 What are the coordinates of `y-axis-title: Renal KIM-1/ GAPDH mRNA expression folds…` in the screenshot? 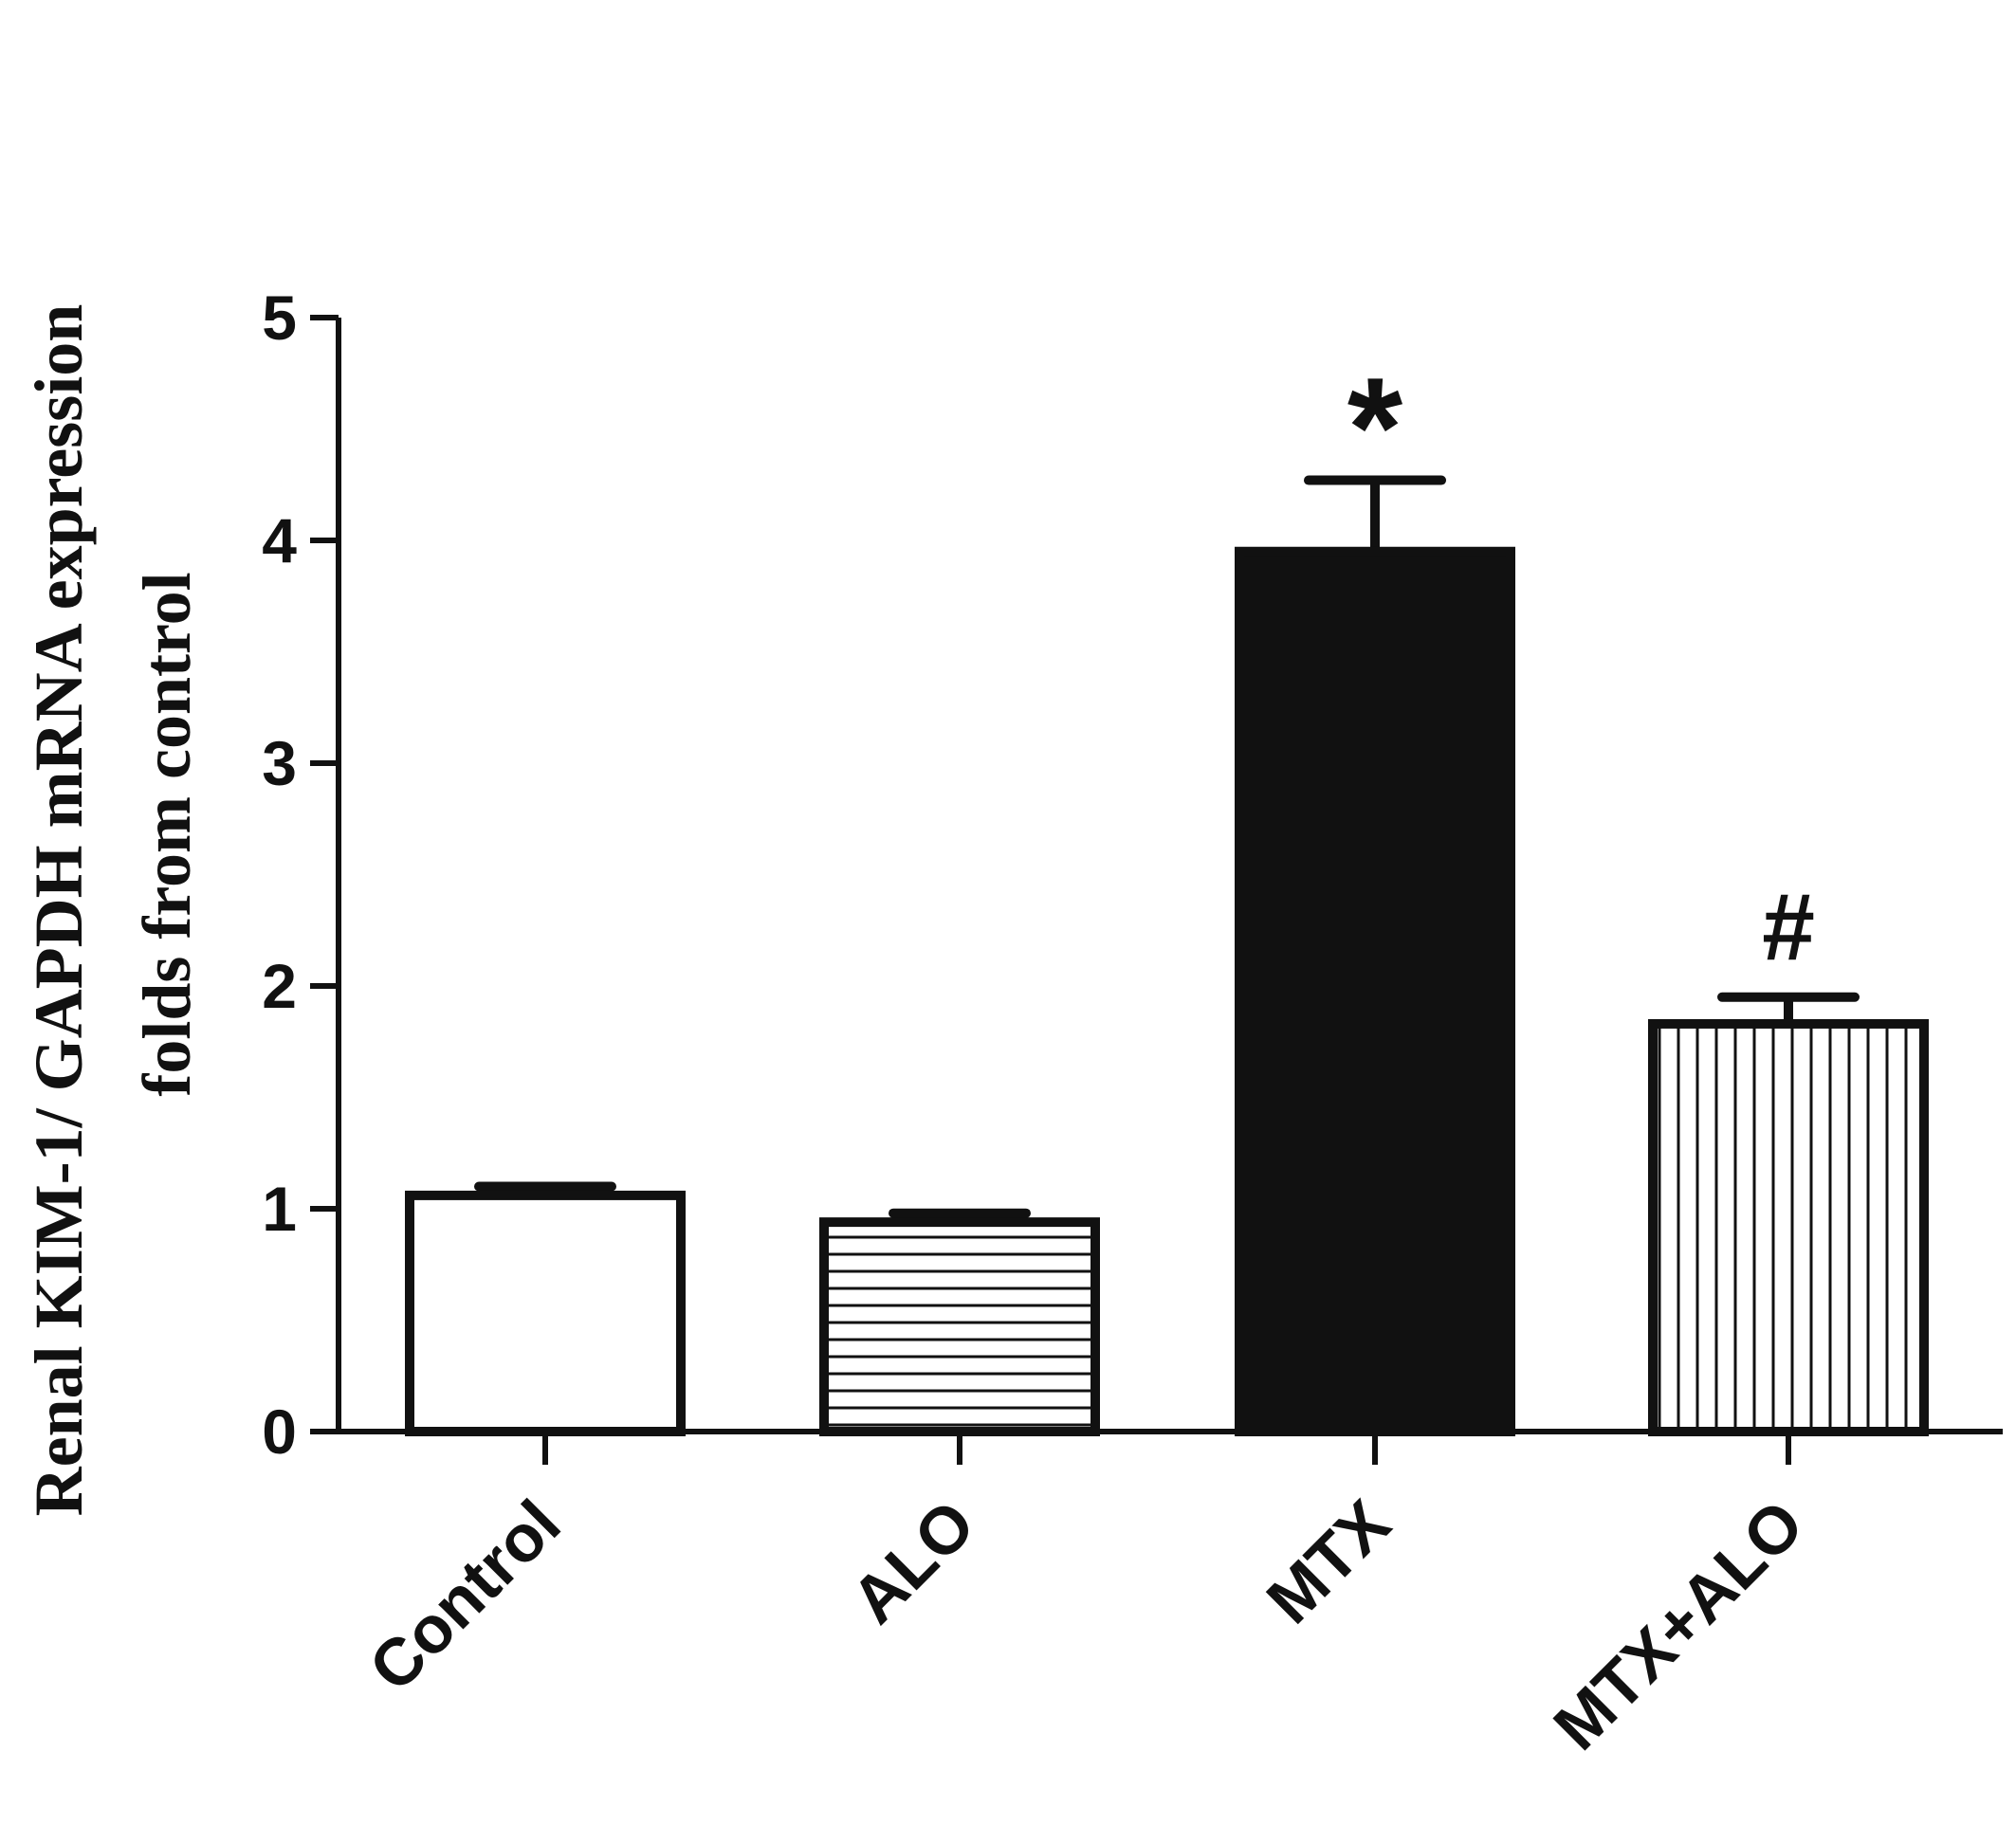 It's located at (113, 910).